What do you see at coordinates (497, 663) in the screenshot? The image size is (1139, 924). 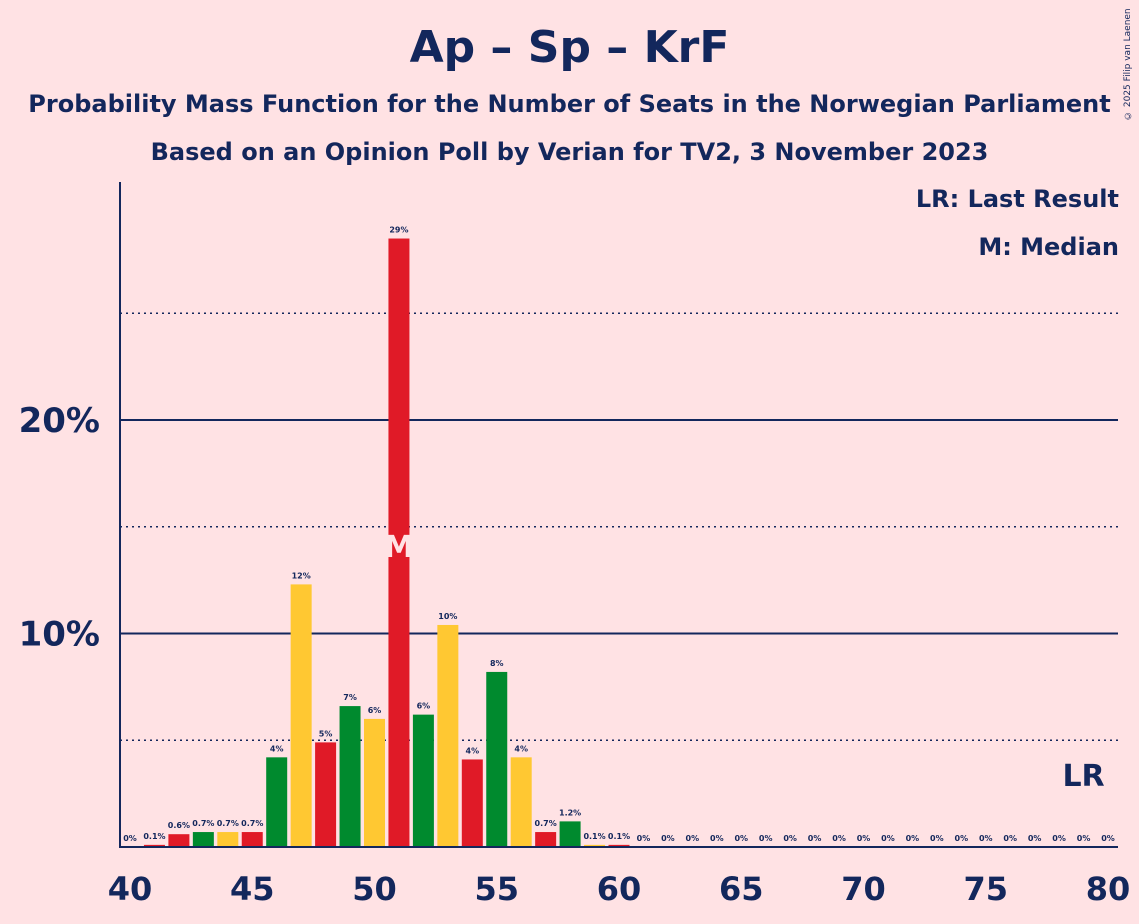 I see `bar-value-label: 8%` at bounding box center [497, 663].